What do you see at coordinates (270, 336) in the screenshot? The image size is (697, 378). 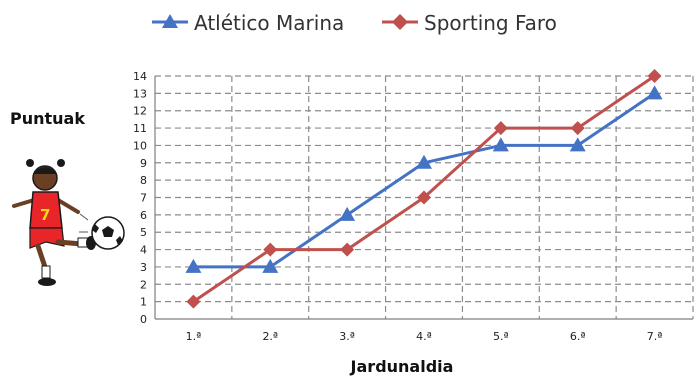 I see `x-tick-label: 2.ª` at bounding box center [270, 336].